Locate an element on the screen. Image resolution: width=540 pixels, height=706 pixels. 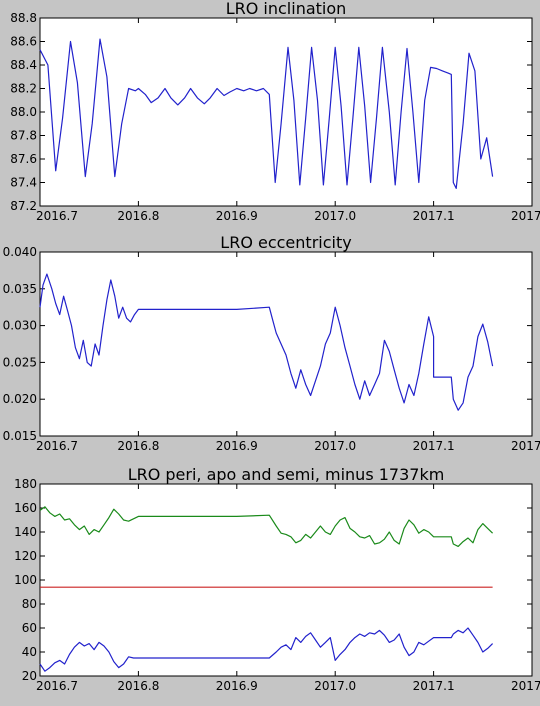
y-tick-label: 40 is located at coordinates (29, 652).